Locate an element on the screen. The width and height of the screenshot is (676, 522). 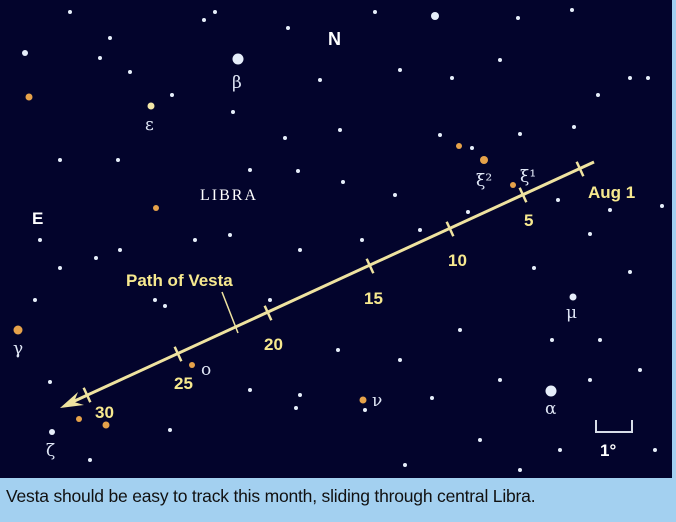
date-15: 15 is located at coordinates (373, 298).